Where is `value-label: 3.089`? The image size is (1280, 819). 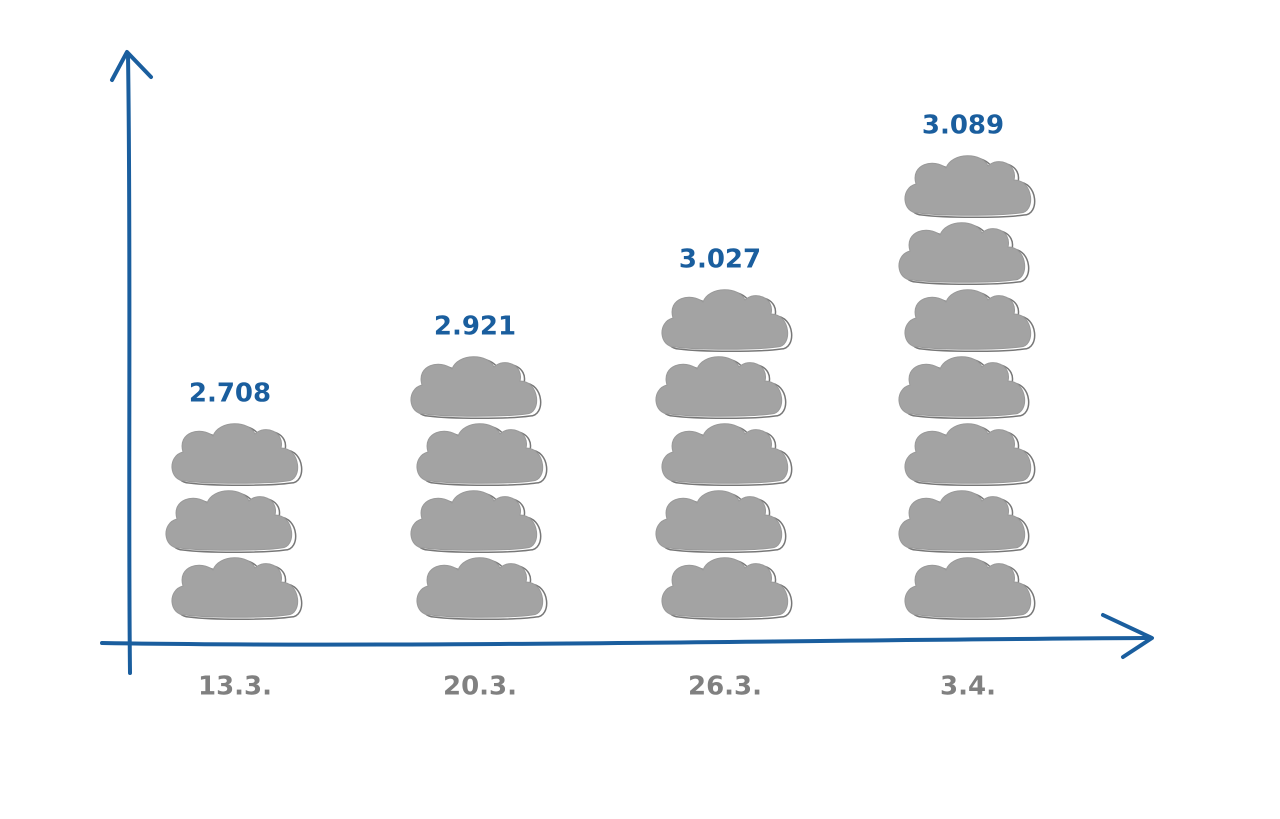 value-label: 3.089 is located at coordinates (963, 126).